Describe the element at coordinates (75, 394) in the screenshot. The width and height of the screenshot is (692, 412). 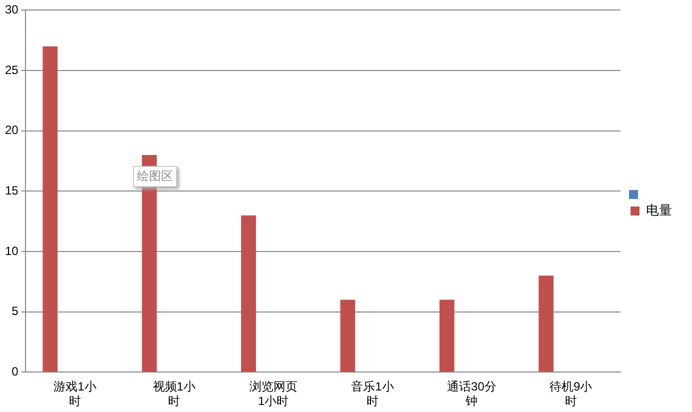
I see `x-tick-label: 游戏1小时` at that location.